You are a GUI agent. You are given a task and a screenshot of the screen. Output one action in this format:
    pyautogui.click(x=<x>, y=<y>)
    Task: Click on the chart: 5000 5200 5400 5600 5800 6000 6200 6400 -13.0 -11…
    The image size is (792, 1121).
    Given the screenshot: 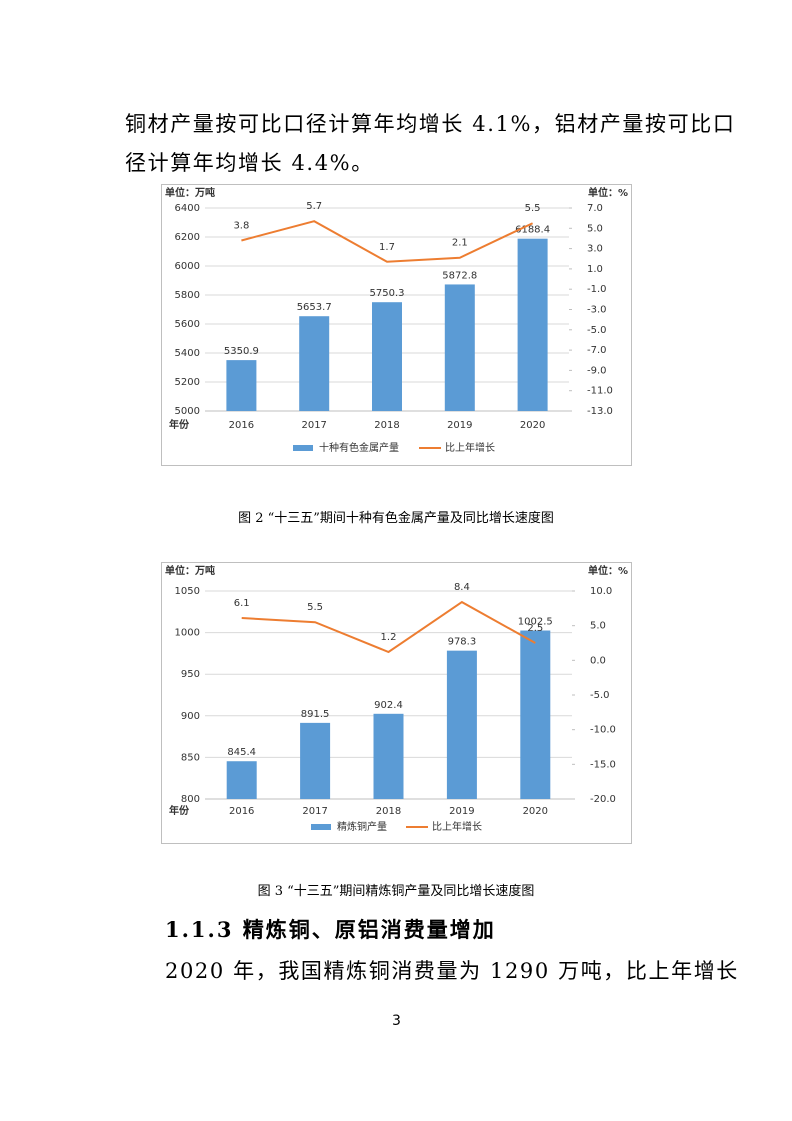 What is the action you would take?
    pyautogui.click(x=396, y=325)
    